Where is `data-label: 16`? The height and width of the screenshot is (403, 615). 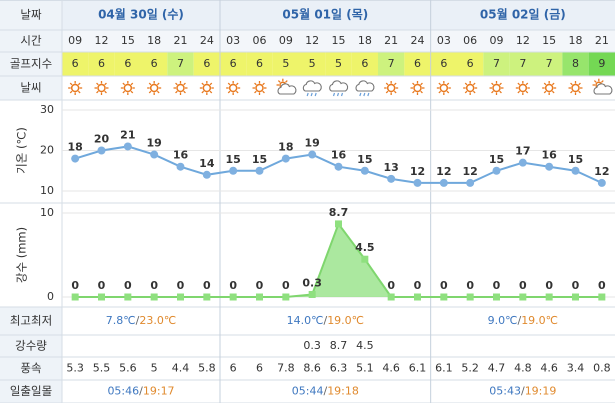 data-label: 16 is located at coordinates (181, 155).